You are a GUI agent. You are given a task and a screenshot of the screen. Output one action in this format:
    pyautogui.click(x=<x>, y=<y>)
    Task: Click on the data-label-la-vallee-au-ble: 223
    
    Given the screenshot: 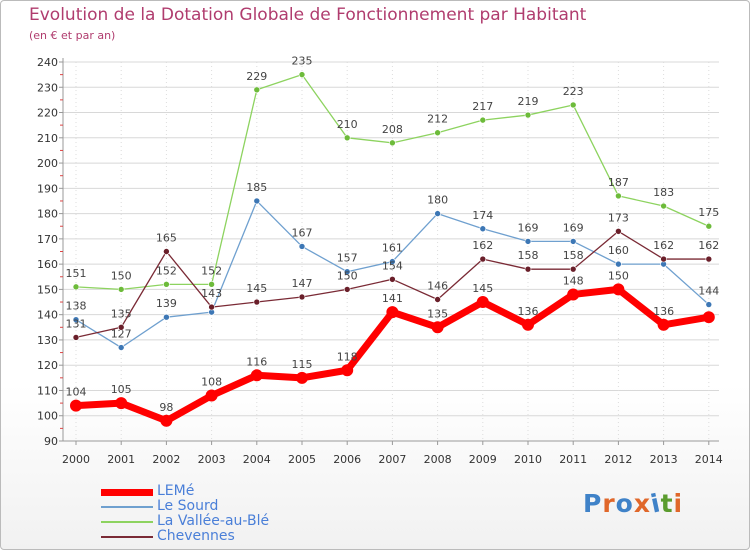 What is the action you would take?
    pyautogui.click(x=573, y=91)
    